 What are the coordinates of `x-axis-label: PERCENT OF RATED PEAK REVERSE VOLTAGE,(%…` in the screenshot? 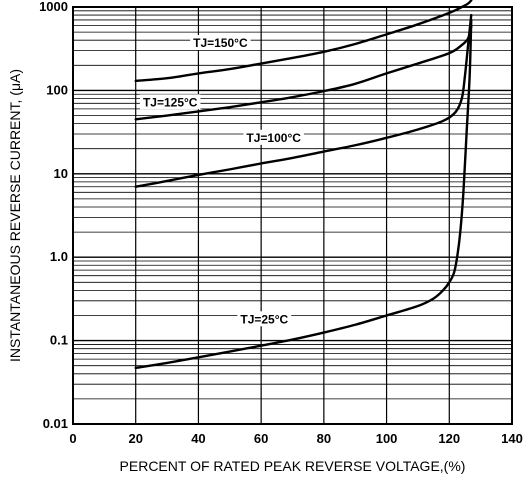 It's located at (293, 466).